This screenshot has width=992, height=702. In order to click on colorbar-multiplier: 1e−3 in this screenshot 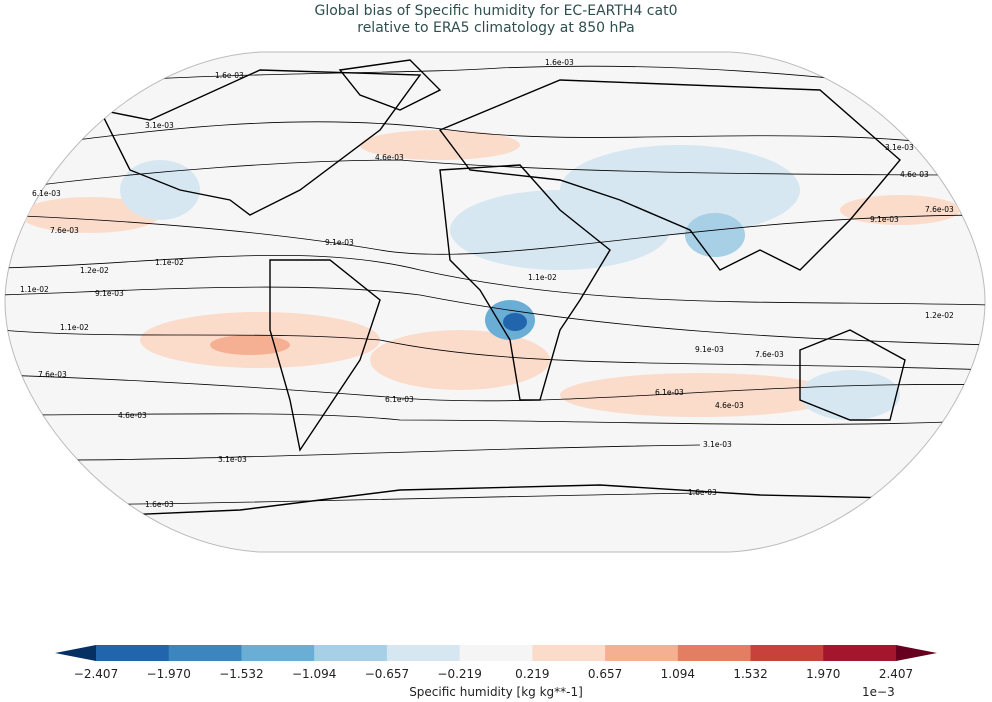, I will do `click(878, 692)`.